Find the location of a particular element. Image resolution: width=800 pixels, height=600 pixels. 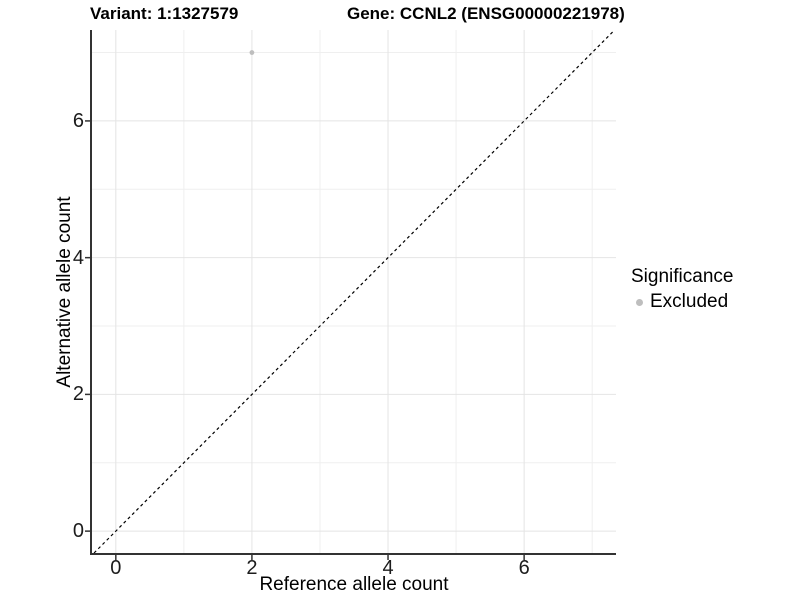

legend-title: Significance is located at coordinates (682, 276).